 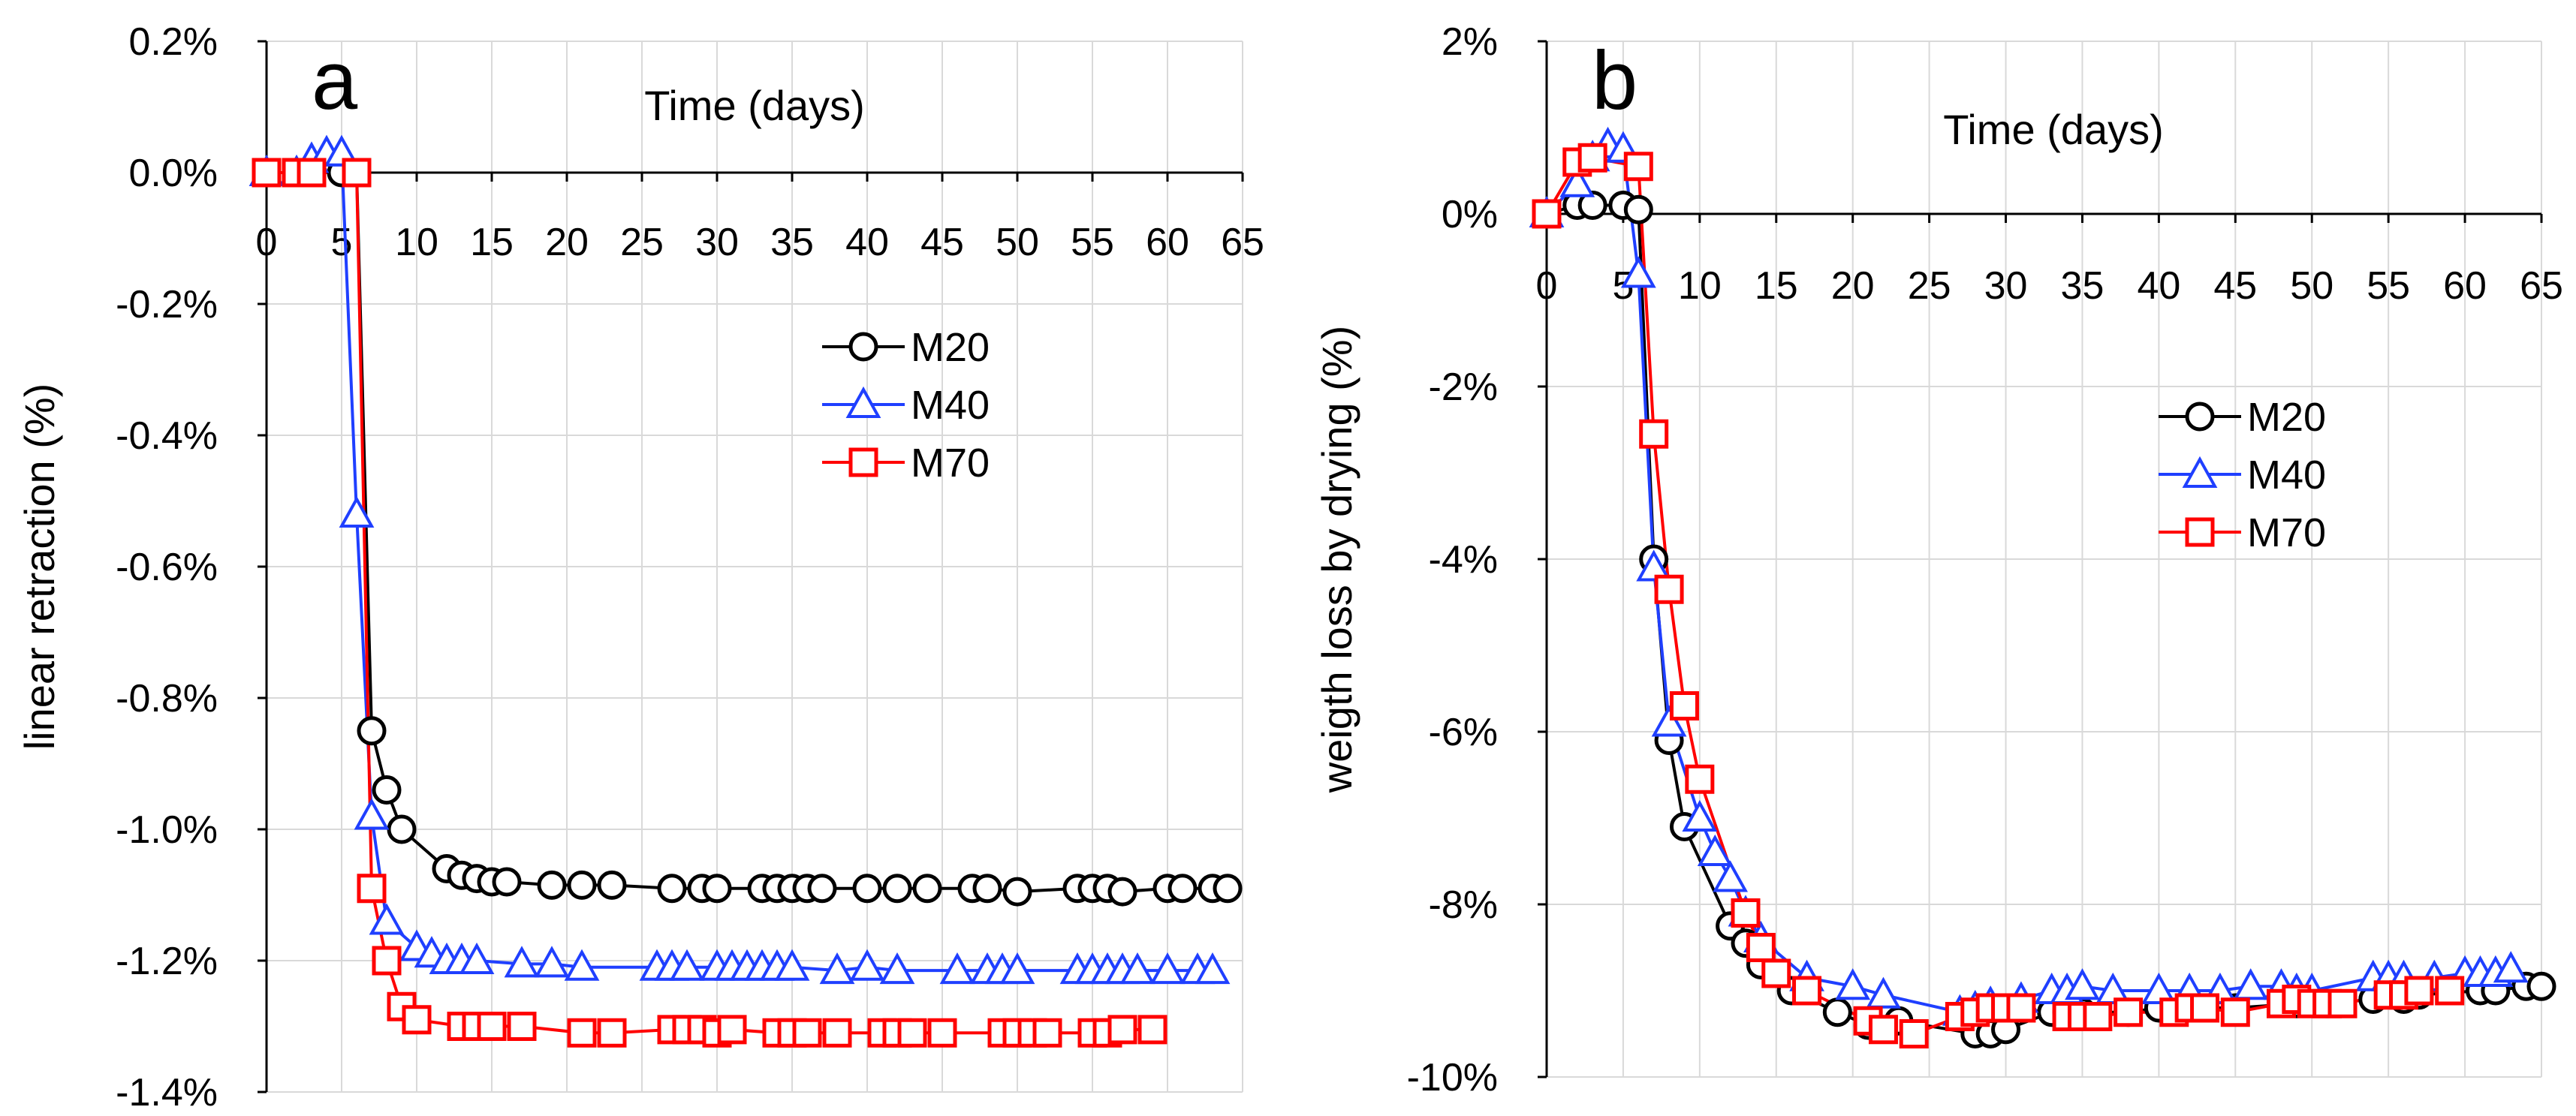 What do you see at coordinates (335, 81) in the screenshot?
I see `panel-letter: a` at bounding box center [335, 81].